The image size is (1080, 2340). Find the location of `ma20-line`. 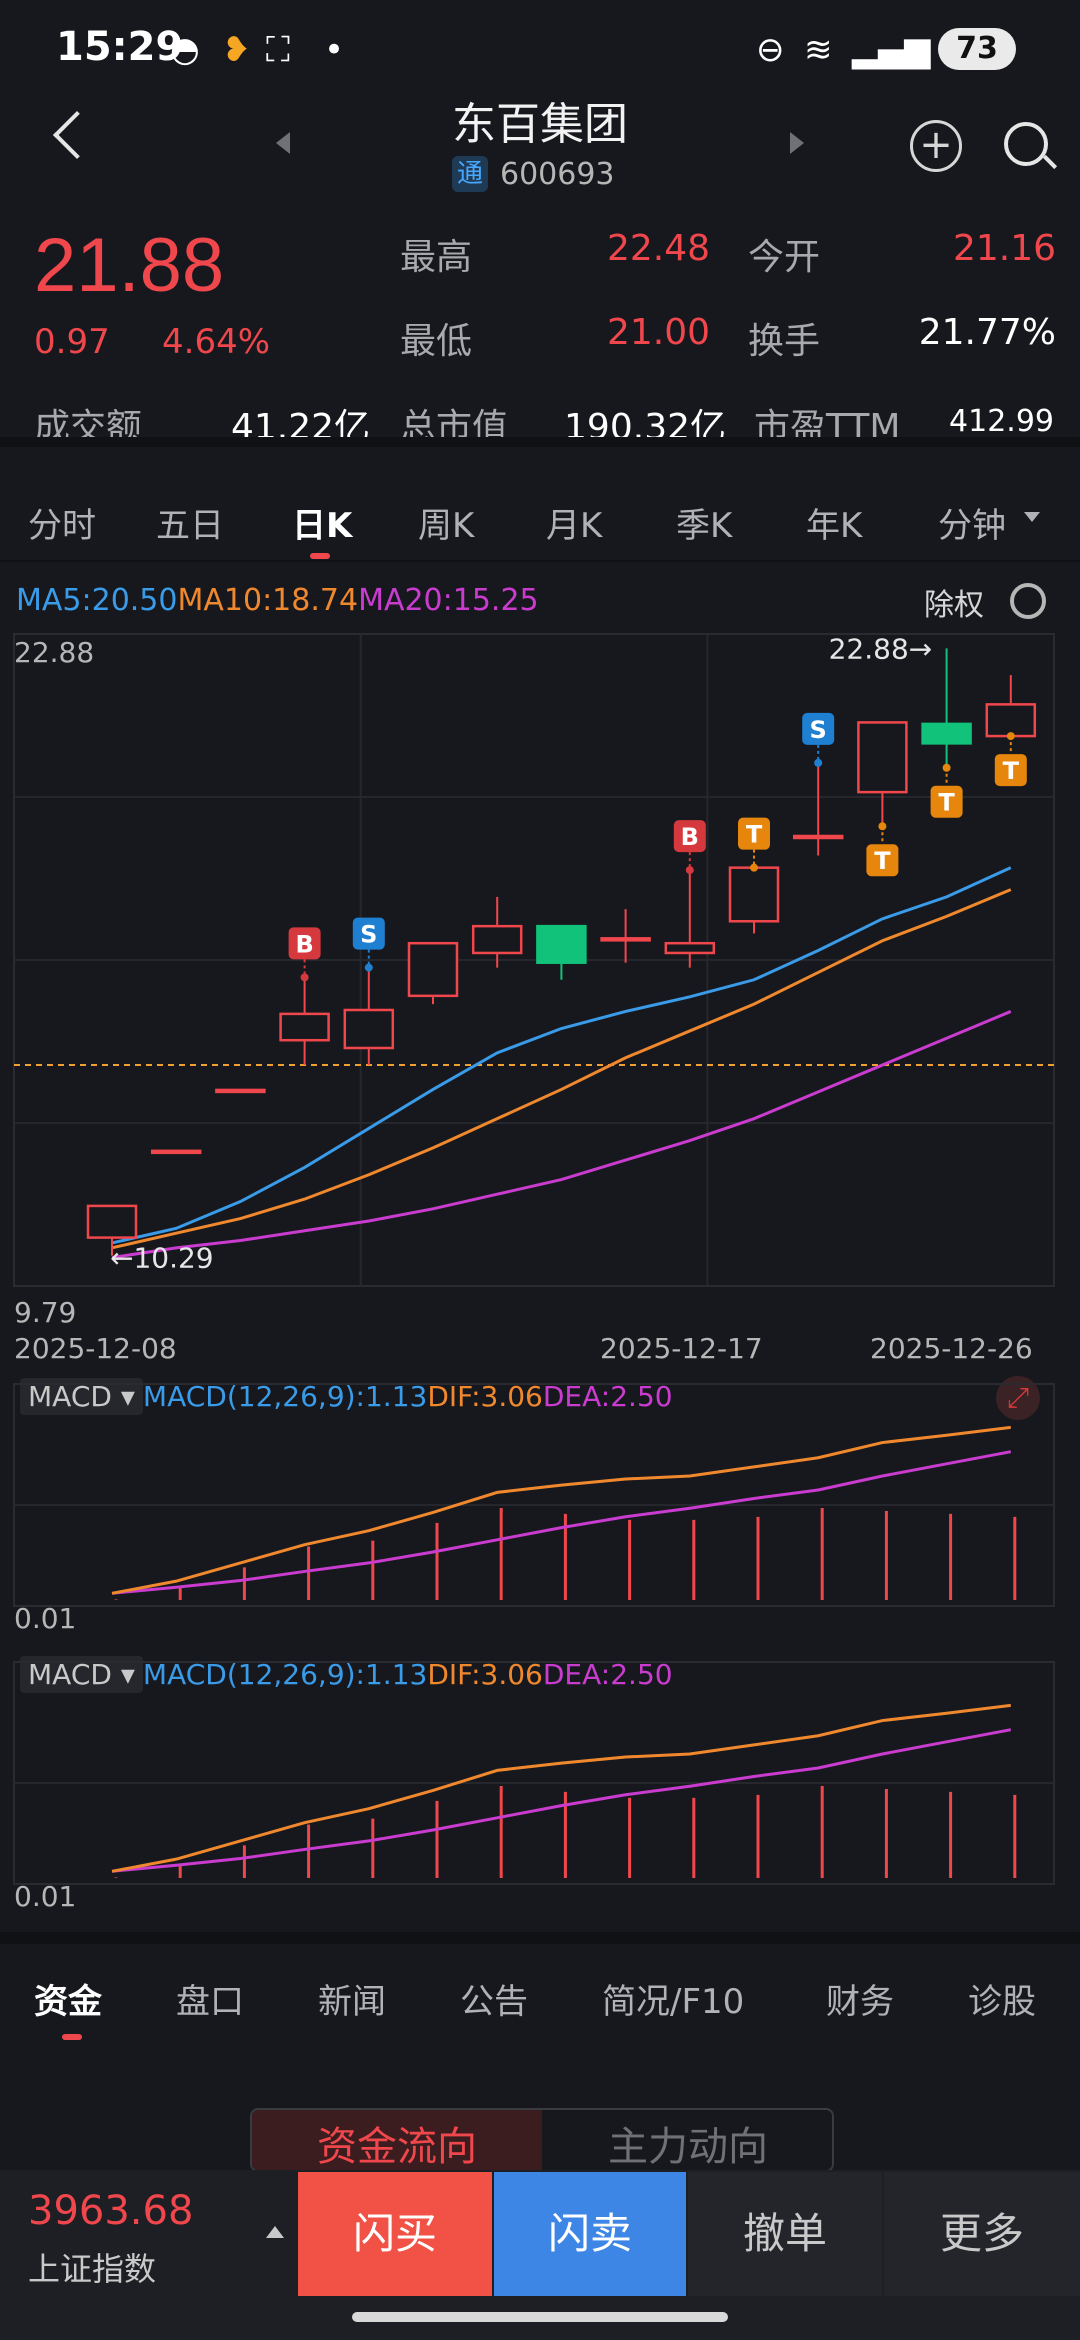

ma20-line is located at coordinates (561, 1135).